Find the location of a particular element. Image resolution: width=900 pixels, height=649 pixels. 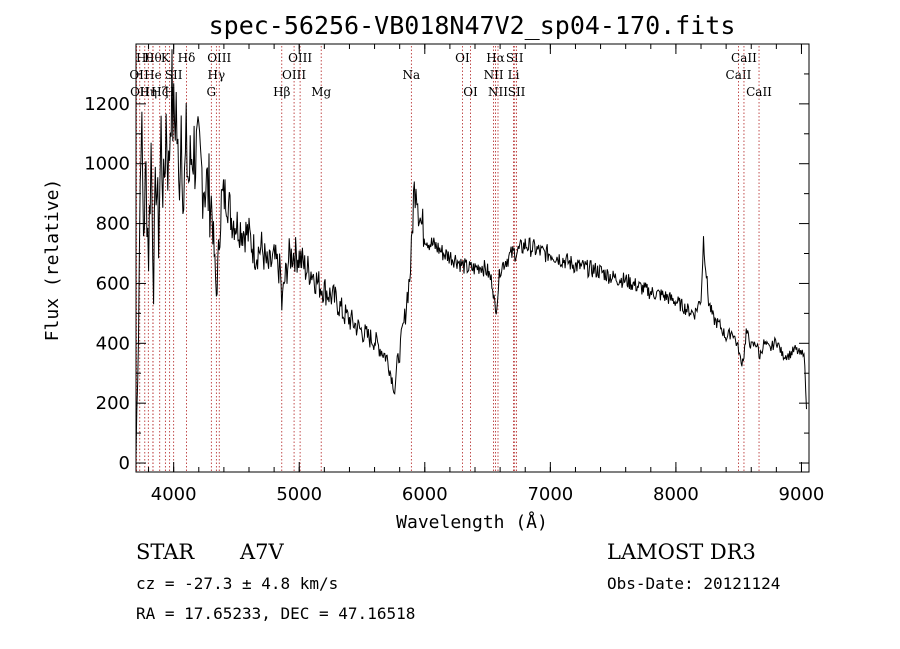

x-tick-label: 6000 is located at coordinates (425, 494).